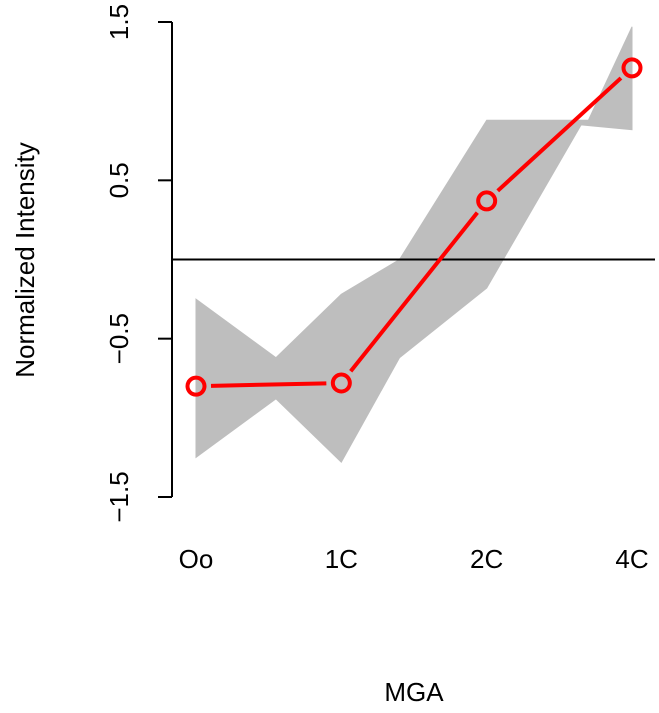 The width and height of the screenshot is (659, 713). Describe the element at coordinates (138, 263) in the screenshot. I see `y-axis-ticks: −1.5 −0.5 0.5 1.5` at that location.